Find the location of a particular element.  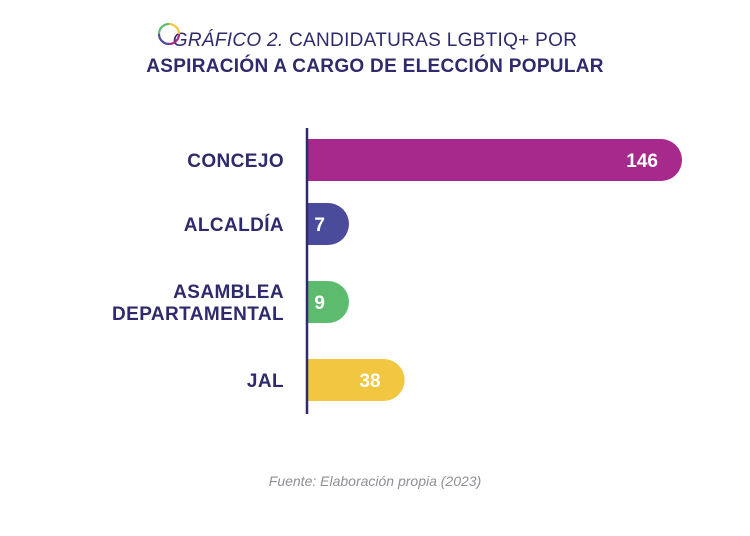

title-line-1: GRÁFICO 2. CANDIDATURAS LGBTIQ+ POR is located at coordinates (367, 38).